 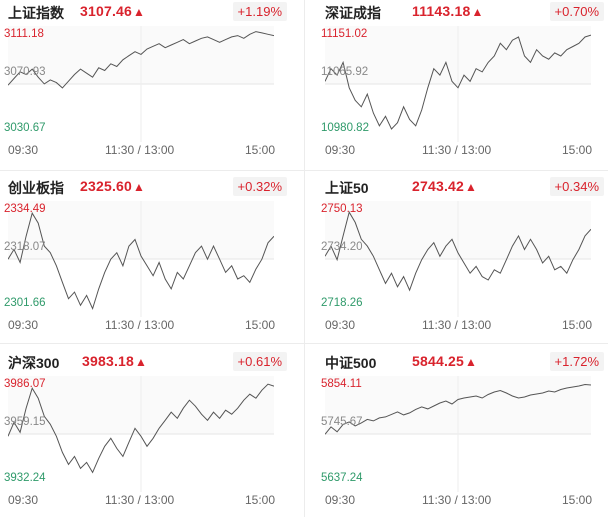 I want to click on price-value: 2325.60, so click(x=106, y=186).